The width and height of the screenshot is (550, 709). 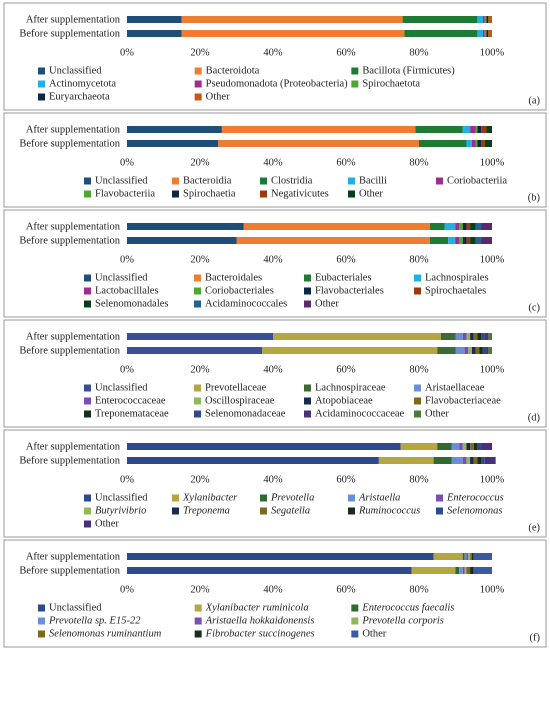 I want to click on category-label: After supplementation, so click(x=73, y=446).